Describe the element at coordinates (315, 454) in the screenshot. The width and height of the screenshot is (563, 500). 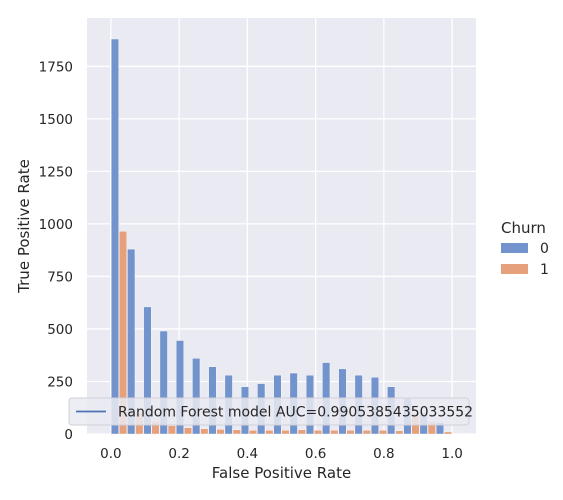
I see `x-tick-label: 0.6` at that location.